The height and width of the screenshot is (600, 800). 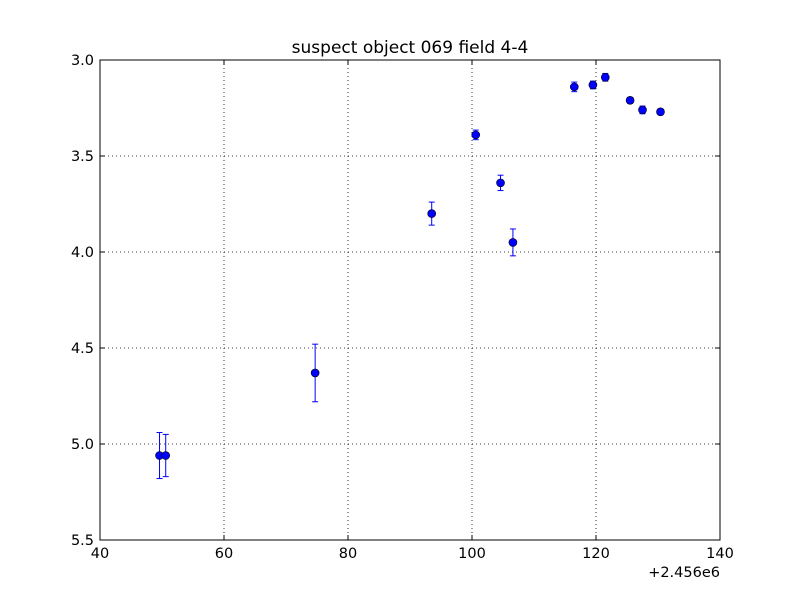 What do you see at coordinates (472, 554) in the screenshot?
I see `x-tick-label: 100` at bounding box center [472, 554].